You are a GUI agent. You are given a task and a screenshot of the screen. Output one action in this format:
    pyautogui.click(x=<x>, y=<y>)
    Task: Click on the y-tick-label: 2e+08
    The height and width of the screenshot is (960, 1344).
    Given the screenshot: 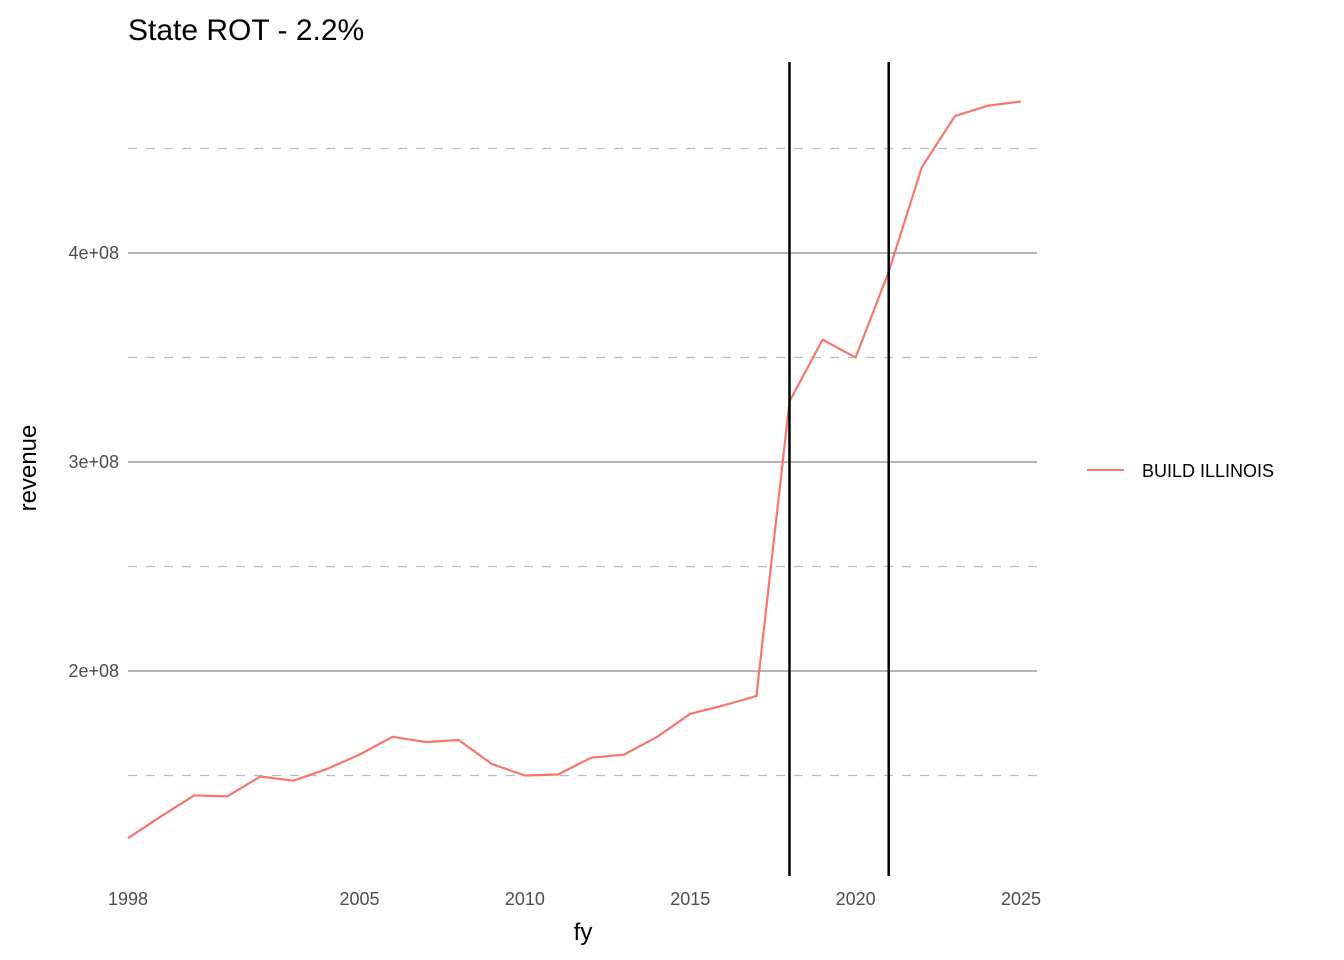 What is the action you would take?
    pyautogui.click(x=93, y=671)
    